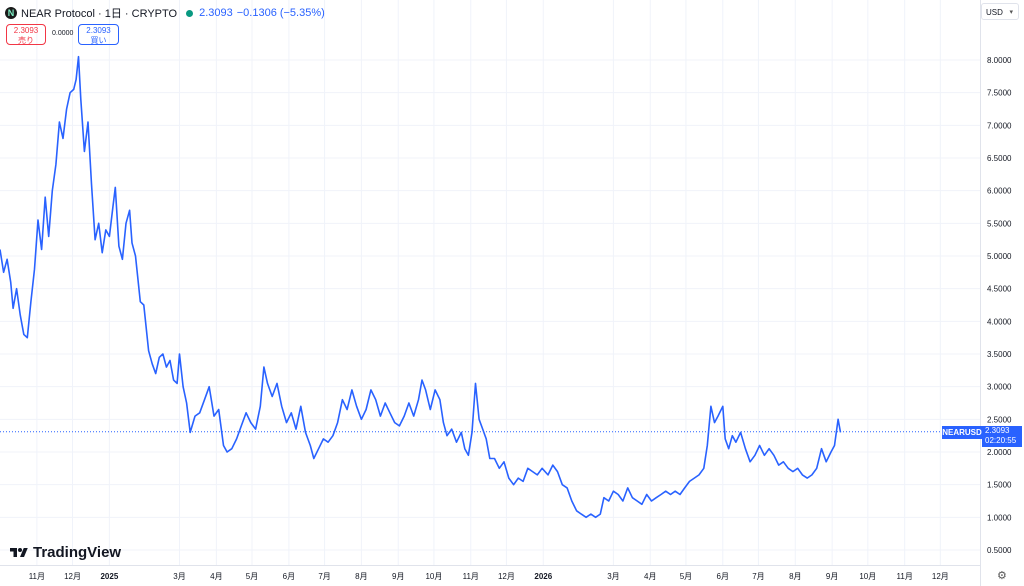 The height and width of the screenshot is (586, 1024). I want to click on spread-value: 0.0000, so click(63, 33).